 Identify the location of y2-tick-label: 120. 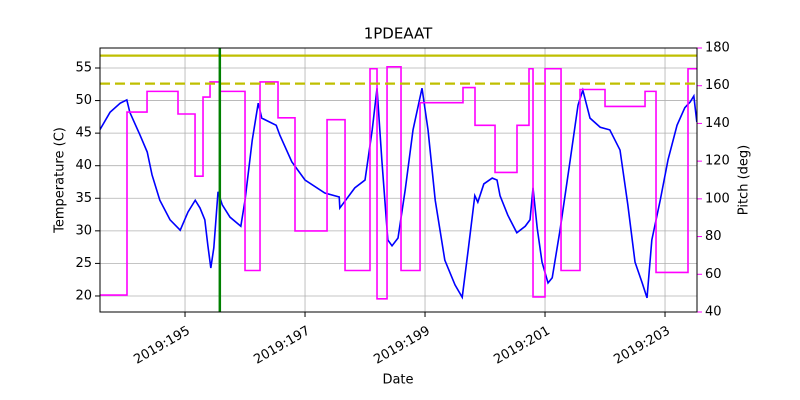
(717, 161).